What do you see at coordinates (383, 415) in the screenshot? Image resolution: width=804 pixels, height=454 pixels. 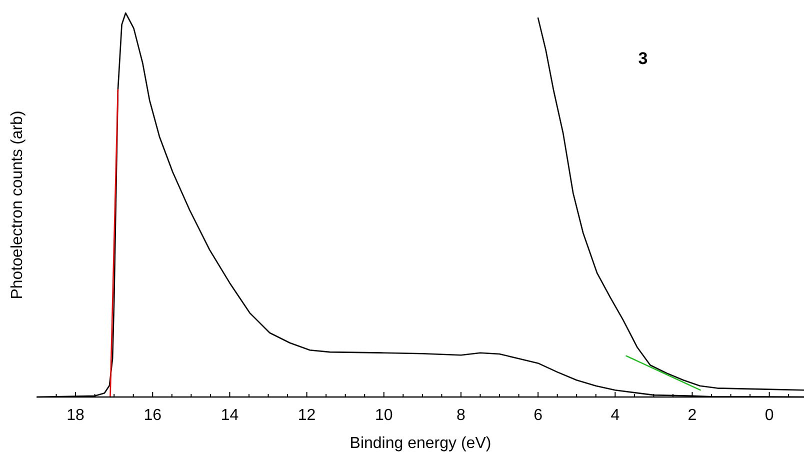 I see `x-tick-label: 10` at bounding box center [383, 415].